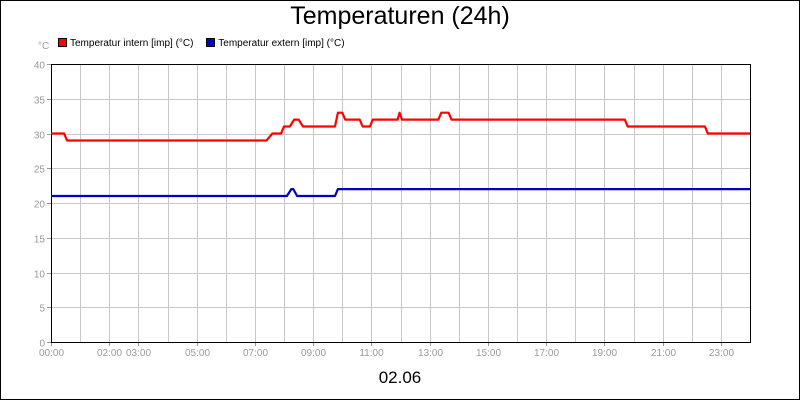 The width and height of the screenshot is (800, 400). Describe the element at coordinates (40, 275) in the screenshot. I see `y-tick-label: 10` at that location.